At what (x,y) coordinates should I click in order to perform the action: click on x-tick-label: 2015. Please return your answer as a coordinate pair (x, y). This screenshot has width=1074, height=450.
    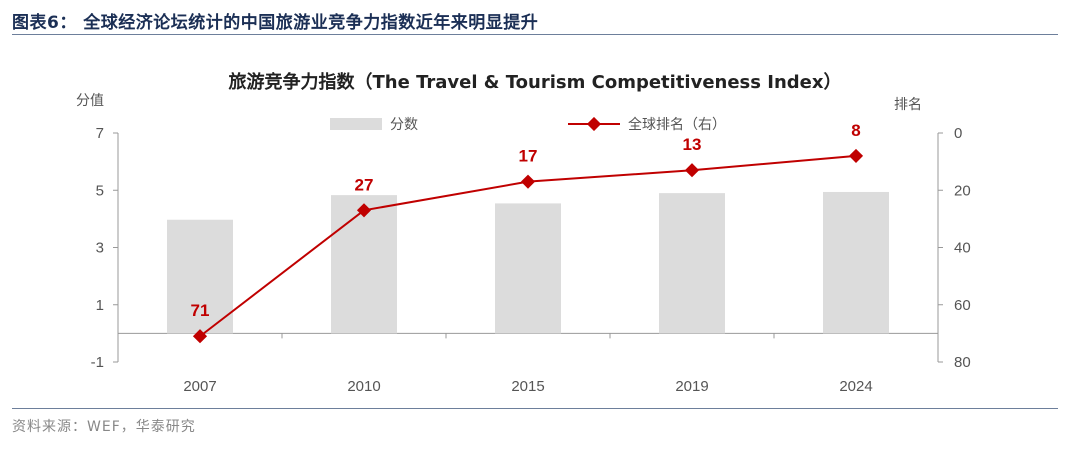
    Looking at the image, I should click on (527, 386).